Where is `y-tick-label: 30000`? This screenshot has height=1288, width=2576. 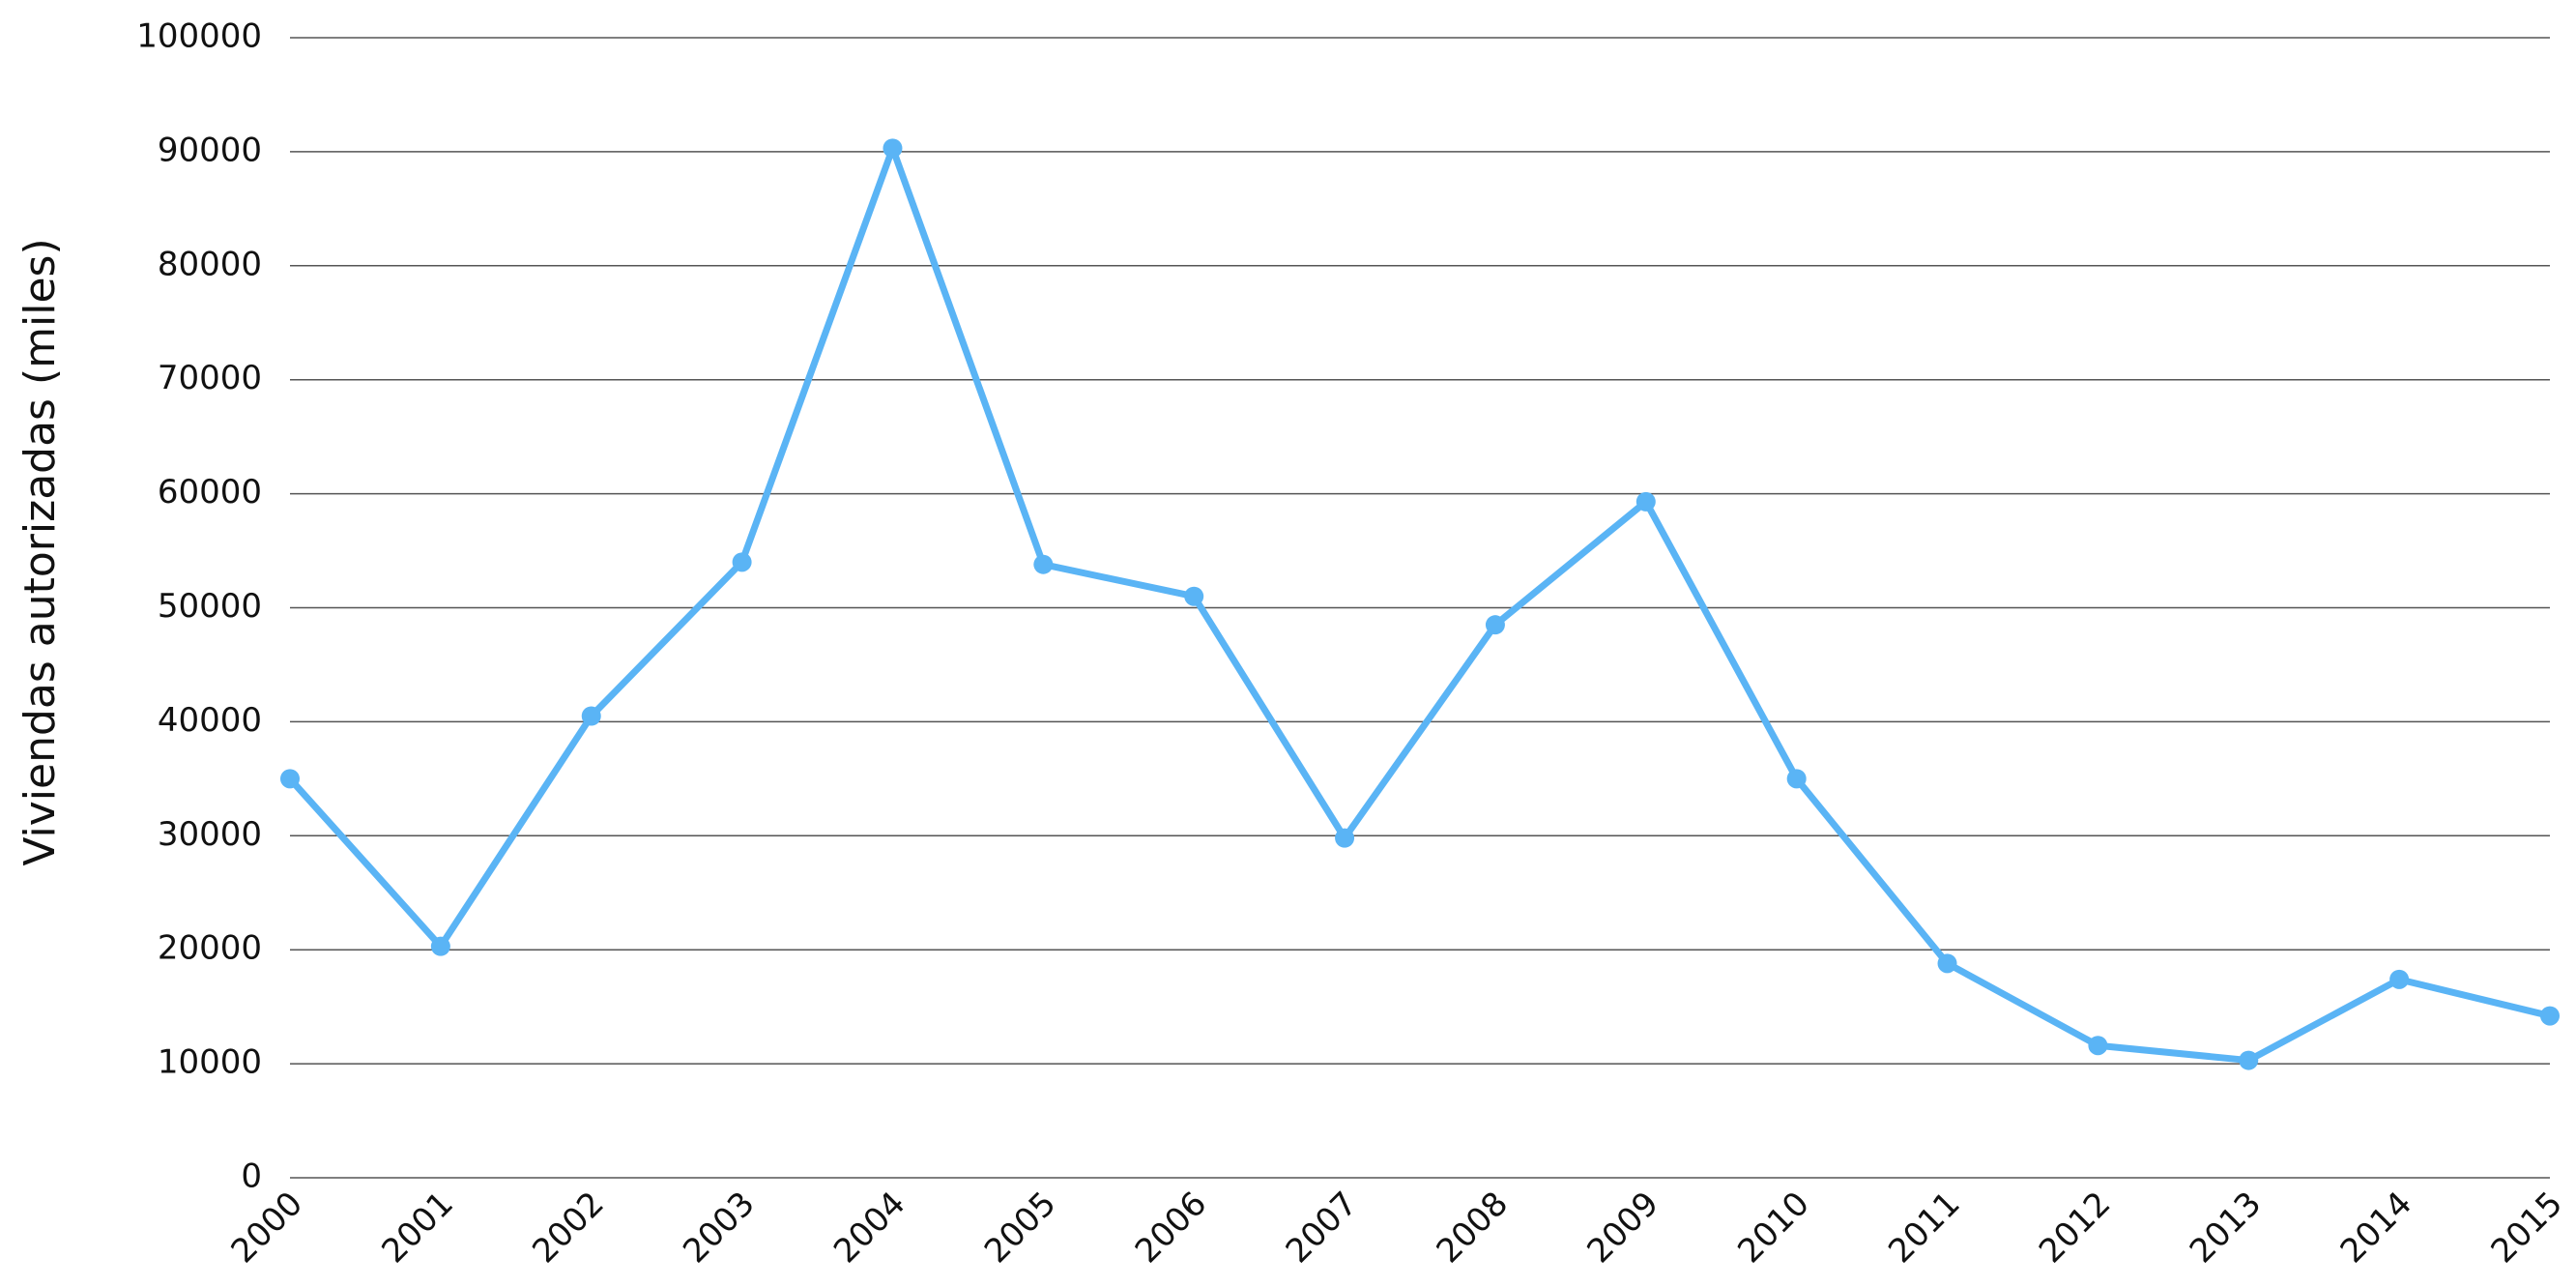 y-tick-label: 30000 is located at coordinates (210, 834).